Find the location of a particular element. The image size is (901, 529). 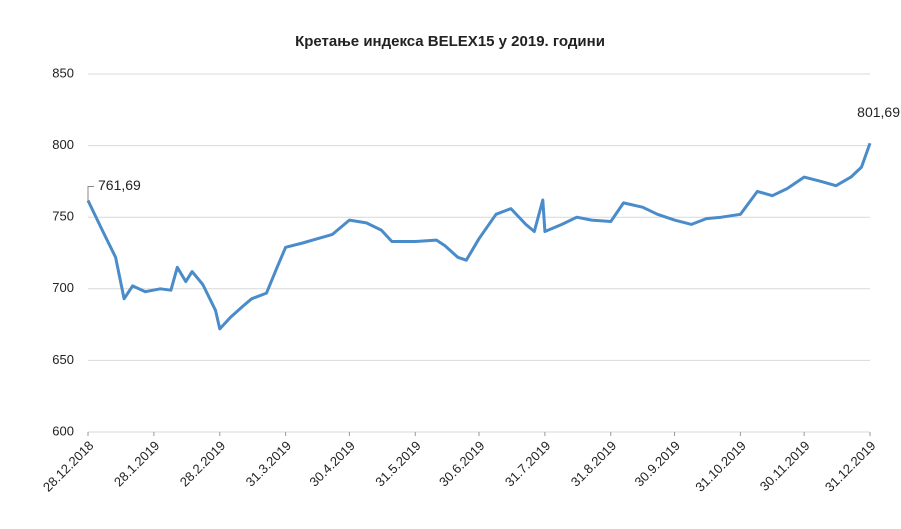

annotation-leader is located at coordinates (90, 193).